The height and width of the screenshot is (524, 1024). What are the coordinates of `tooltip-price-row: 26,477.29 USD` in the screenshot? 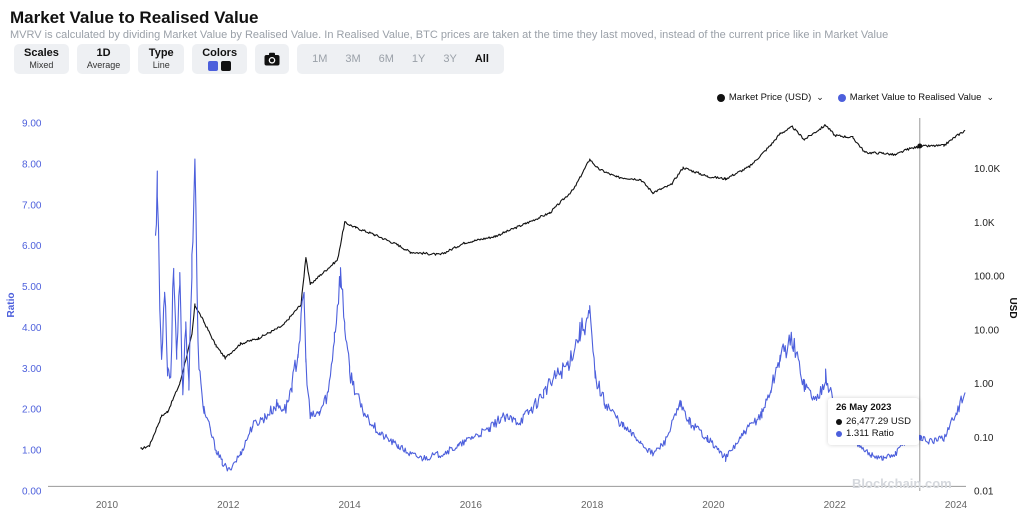 It's located at (873, 422).